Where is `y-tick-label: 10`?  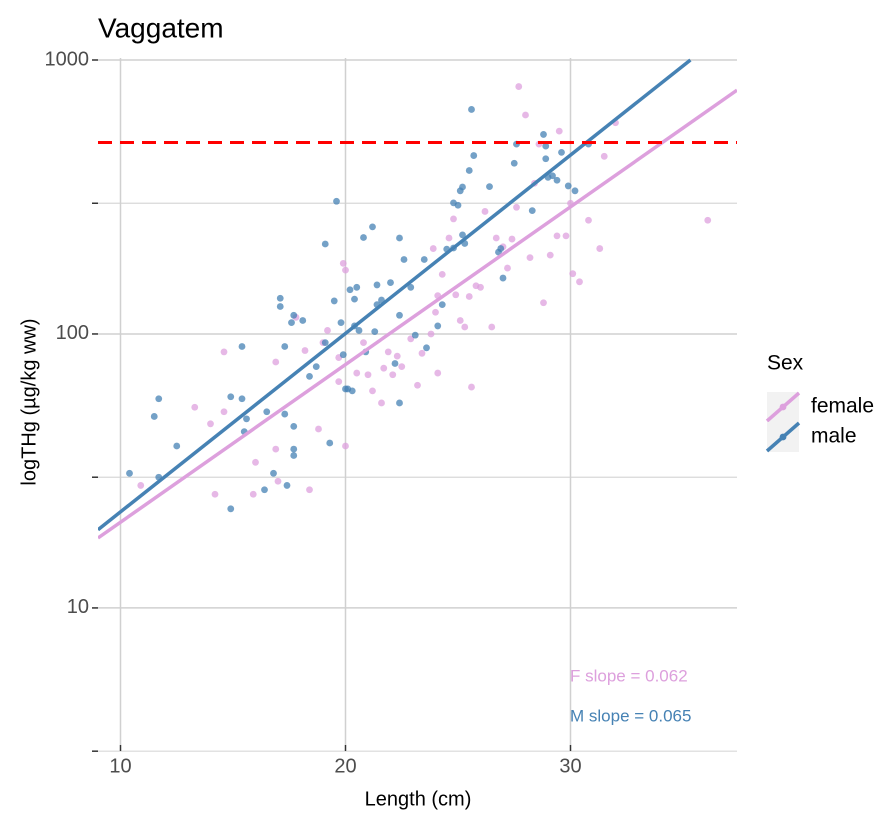 y-tick-label: 10 is located at coordinates (78, 607).